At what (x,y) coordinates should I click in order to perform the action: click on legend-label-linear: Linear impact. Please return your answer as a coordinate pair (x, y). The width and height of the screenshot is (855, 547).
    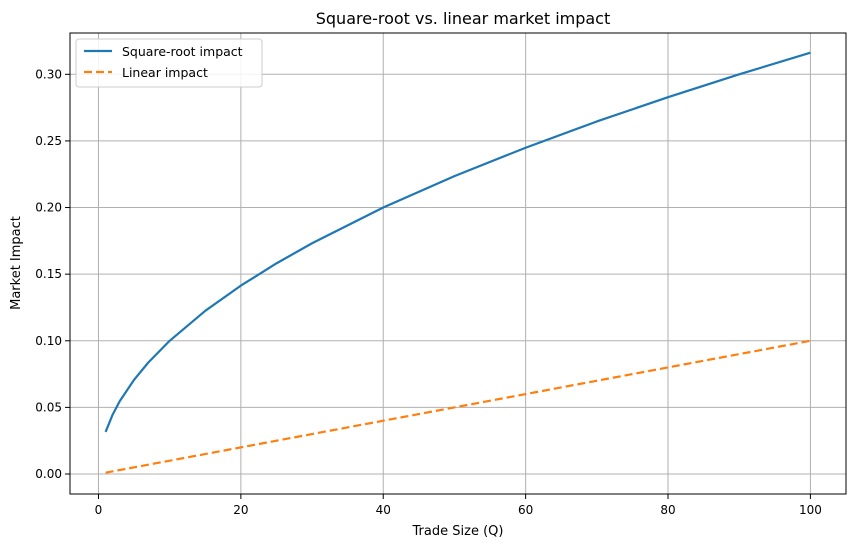
    Looking at the image, I should click on (165, 72).